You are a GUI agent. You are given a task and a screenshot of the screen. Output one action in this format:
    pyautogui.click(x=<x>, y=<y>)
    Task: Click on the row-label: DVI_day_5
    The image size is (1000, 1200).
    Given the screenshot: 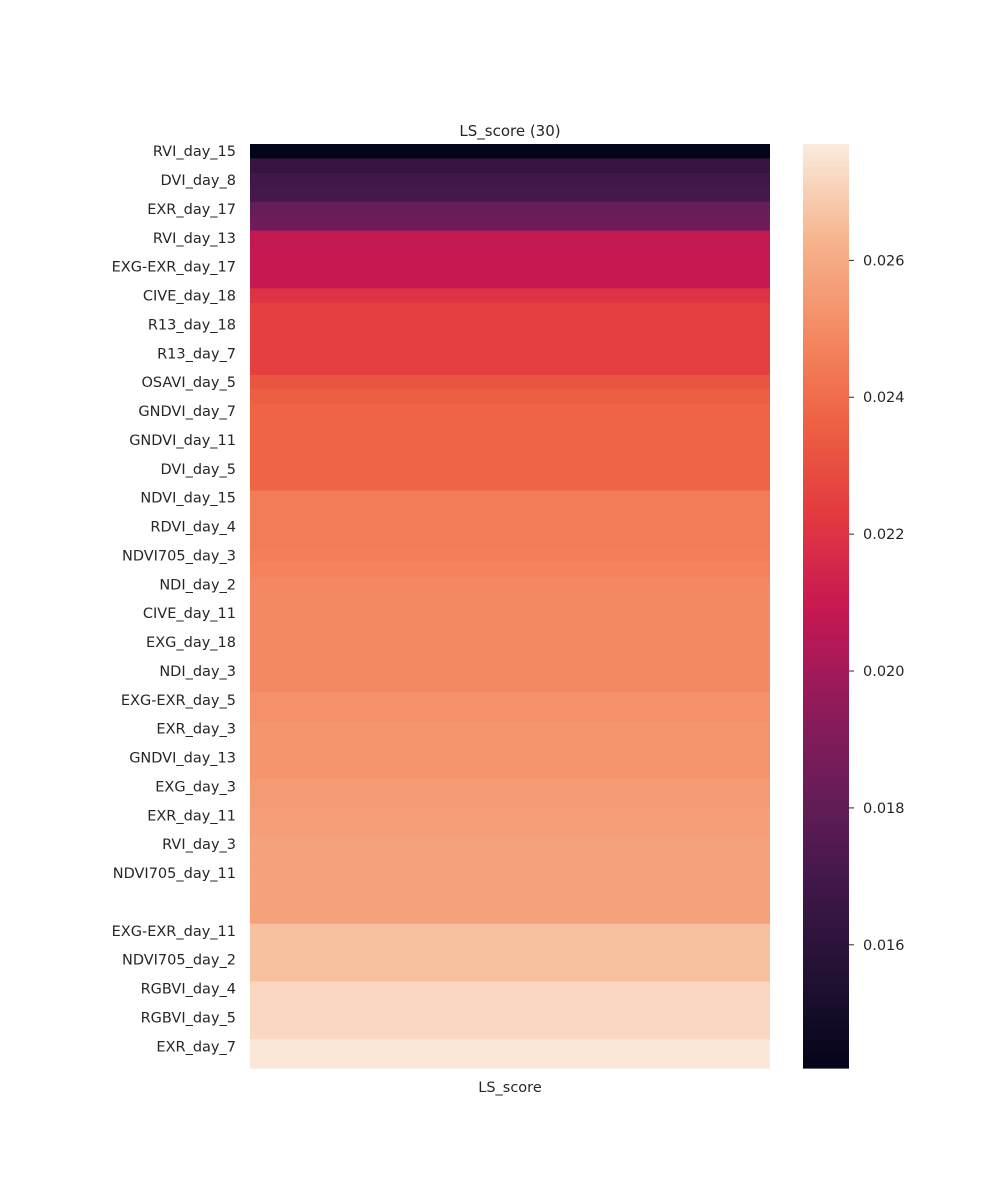 What is the action you would take?
    pyautogui.click(x=198, y=470)
    